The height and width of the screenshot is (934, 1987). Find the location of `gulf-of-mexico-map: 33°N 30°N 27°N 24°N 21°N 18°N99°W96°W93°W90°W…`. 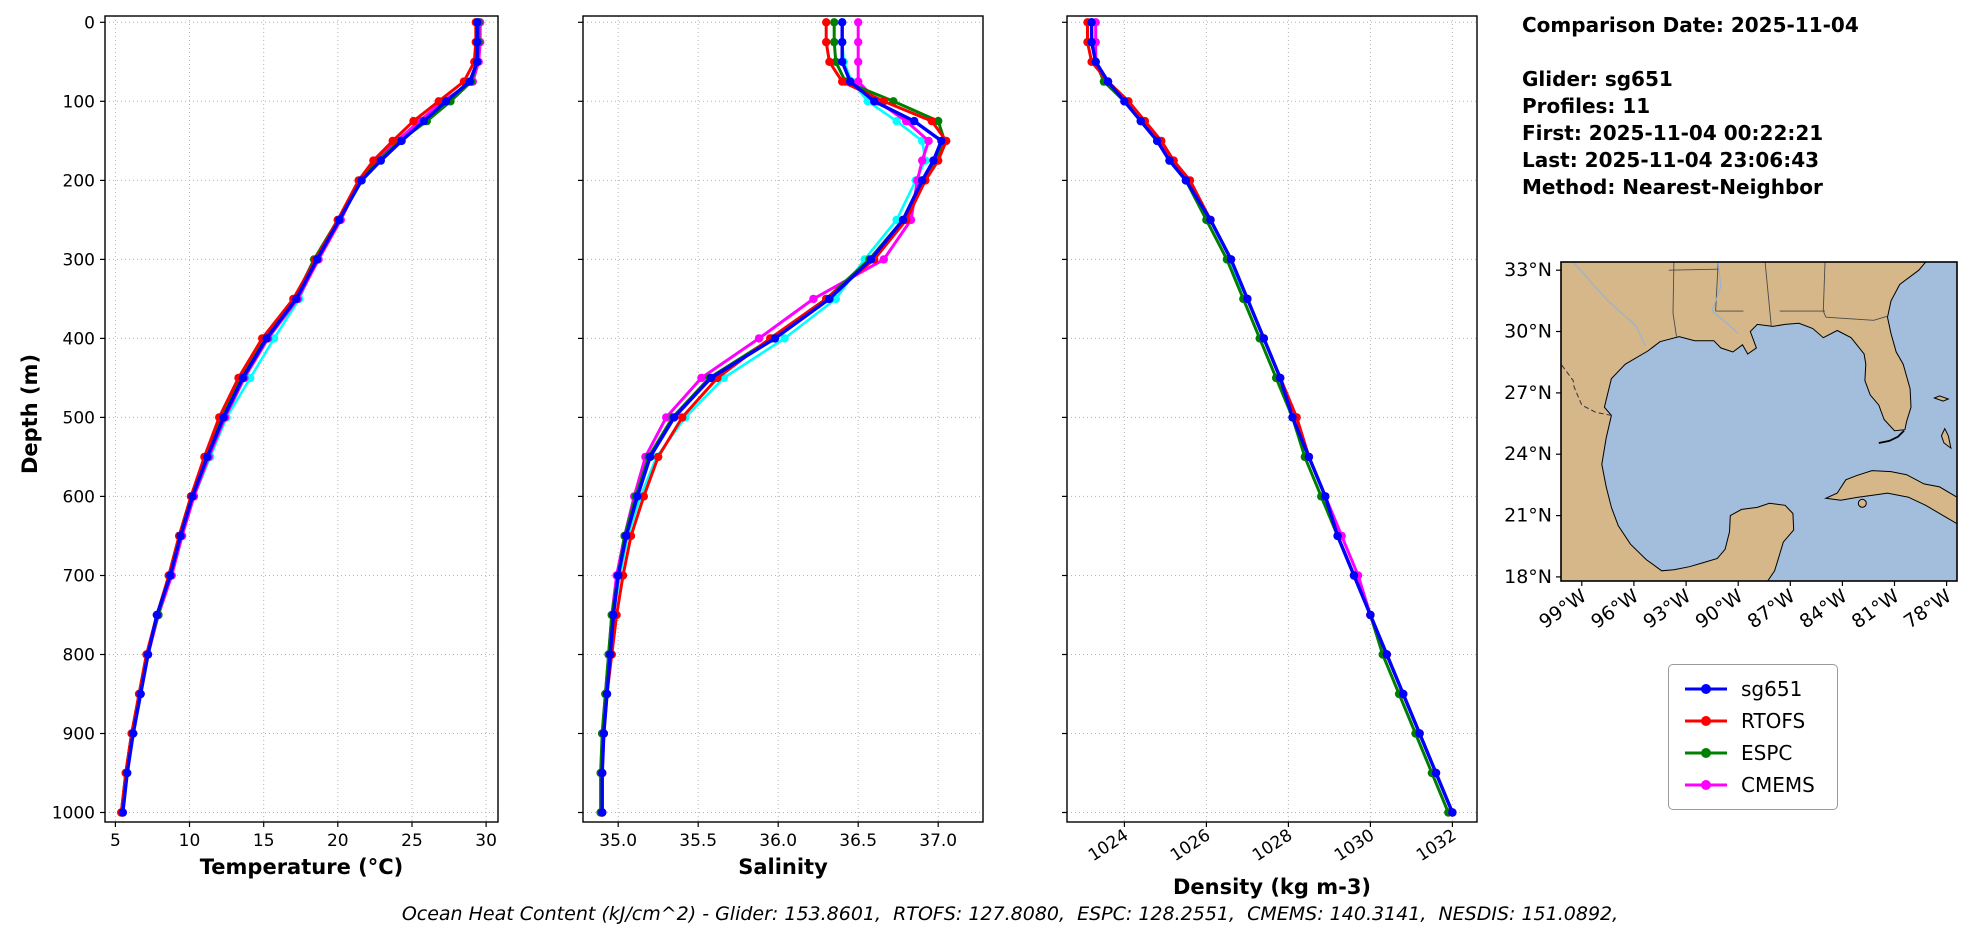

gulf-of-mexico-map: 33°N 30°N 27°N 24°N 21°N 18°N99°W96°W93°W90°W… is located at coordinates (1731, 446).